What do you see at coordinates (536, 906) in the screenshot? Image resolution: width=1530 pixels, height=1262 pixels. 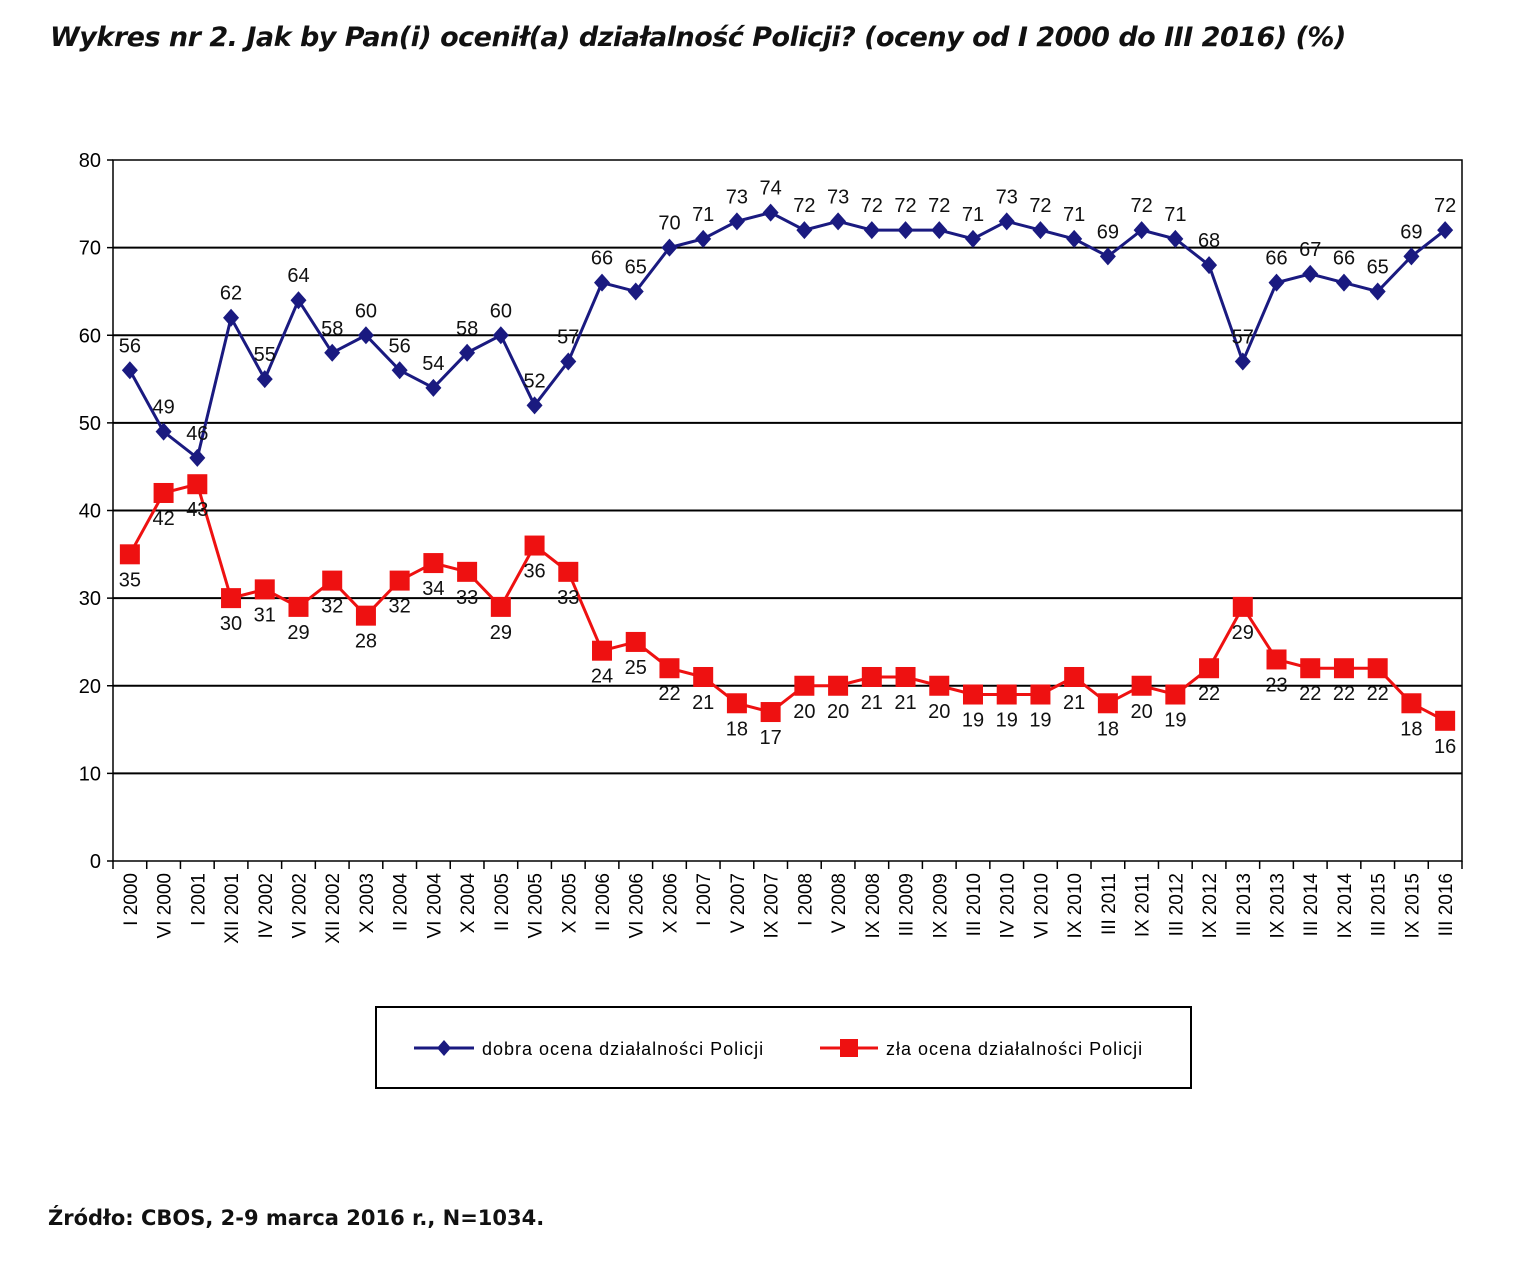 I see `x-tick-label: VI 2005` at bounding box center [536, 906].